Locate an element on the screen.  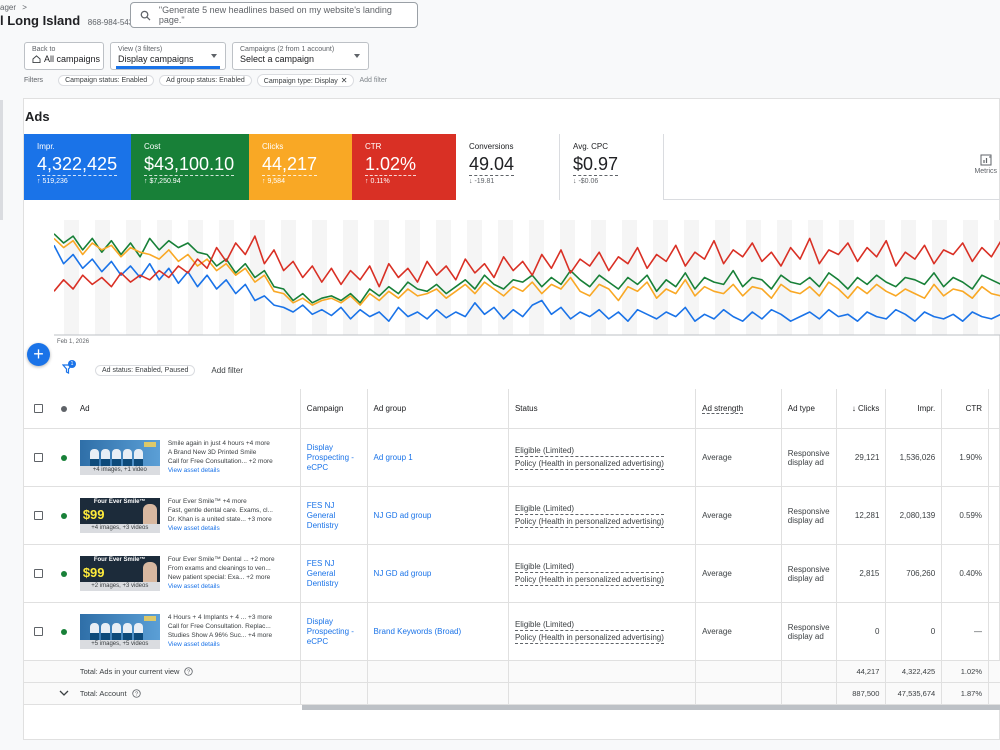
col-header-ctr: CTR is located at coordinates (966, 408).